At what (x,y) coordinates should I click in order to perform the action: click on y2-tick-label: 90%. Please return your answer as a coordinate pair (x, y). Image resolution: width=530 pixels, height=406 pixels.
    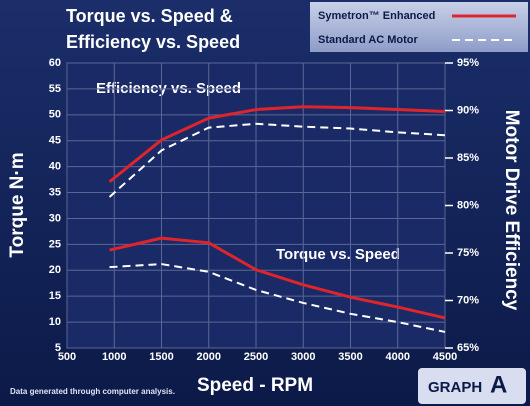
    Looking at the image, I should click on (468, 110).